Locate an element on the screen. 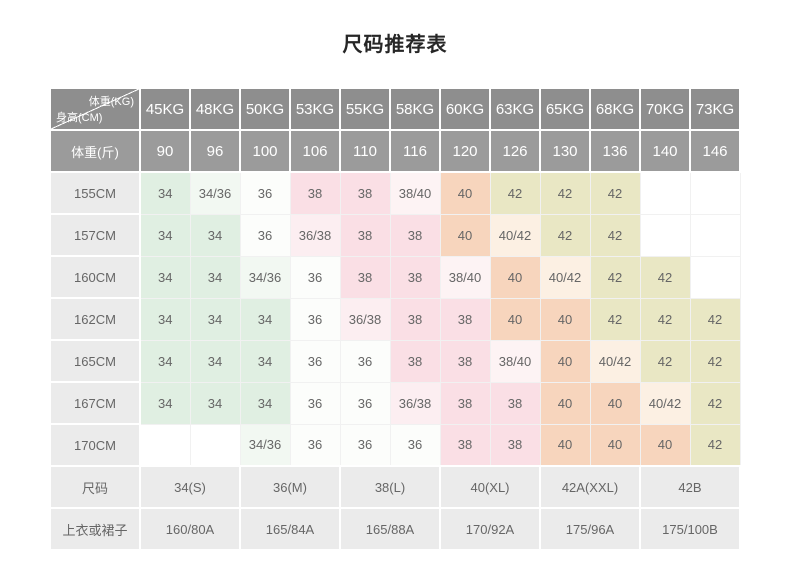  height-header-cell: 170CM is located at coordinates (95, 445).